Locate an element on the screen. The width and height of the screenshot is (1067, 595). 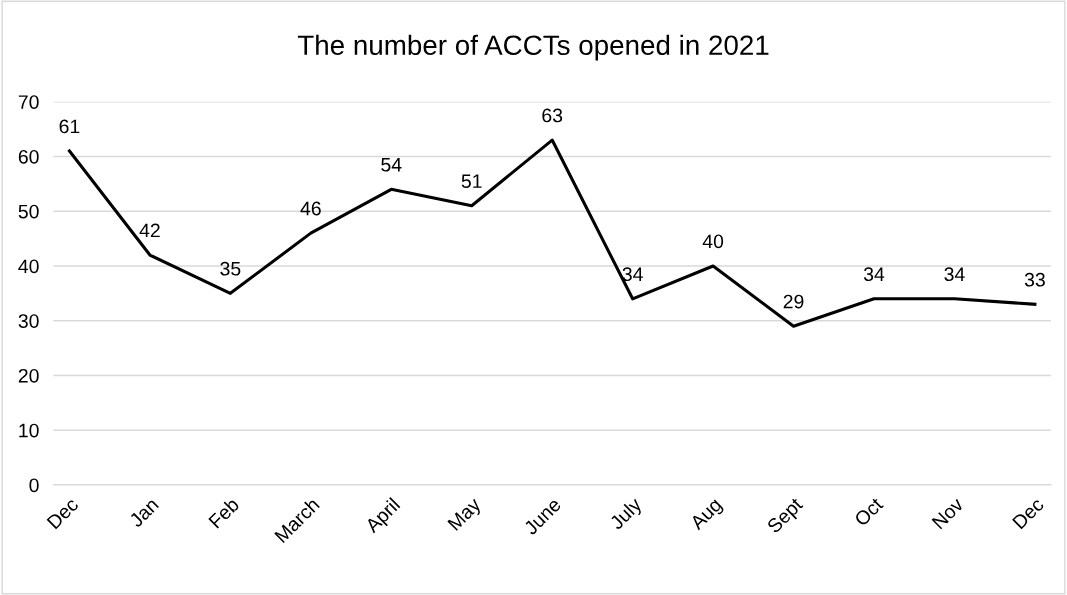
y-tick-label: 60 is located at coordinates (28, 156).